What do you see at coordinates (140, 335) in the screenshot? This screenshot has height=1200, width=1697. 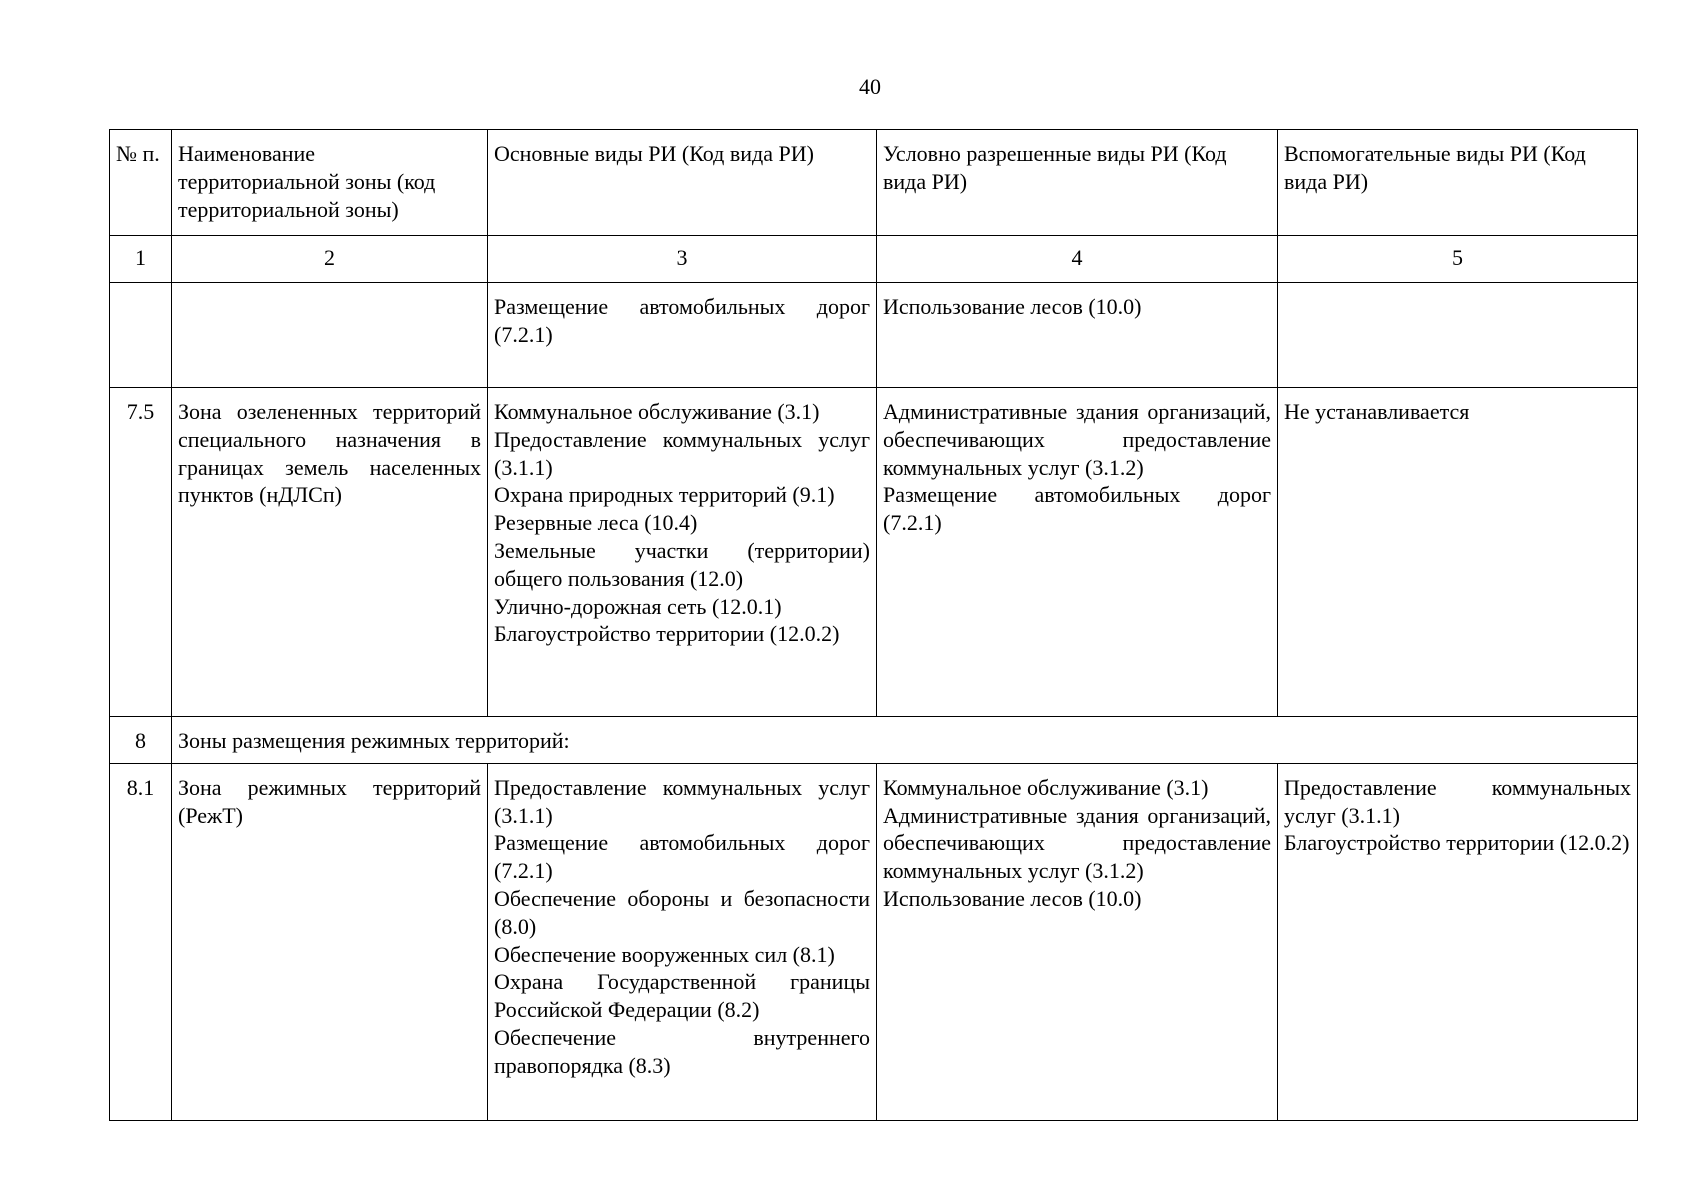 I see `row-number` at bounding box center [140, 335].